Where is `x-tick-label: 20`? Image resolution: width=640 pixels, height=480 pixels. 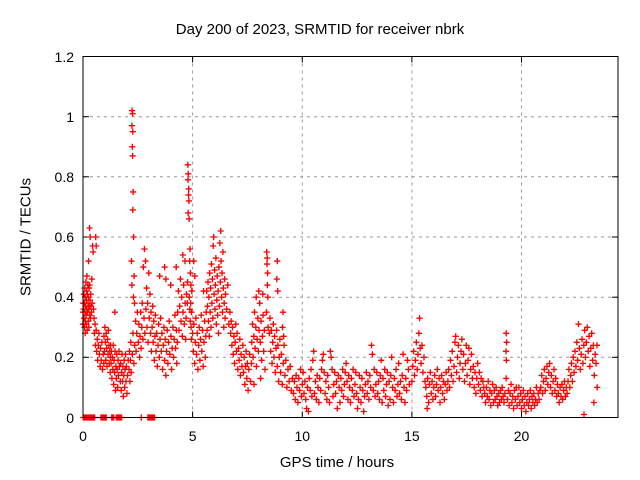 x-tick-label: 20 is located at coordinates (521, 436).